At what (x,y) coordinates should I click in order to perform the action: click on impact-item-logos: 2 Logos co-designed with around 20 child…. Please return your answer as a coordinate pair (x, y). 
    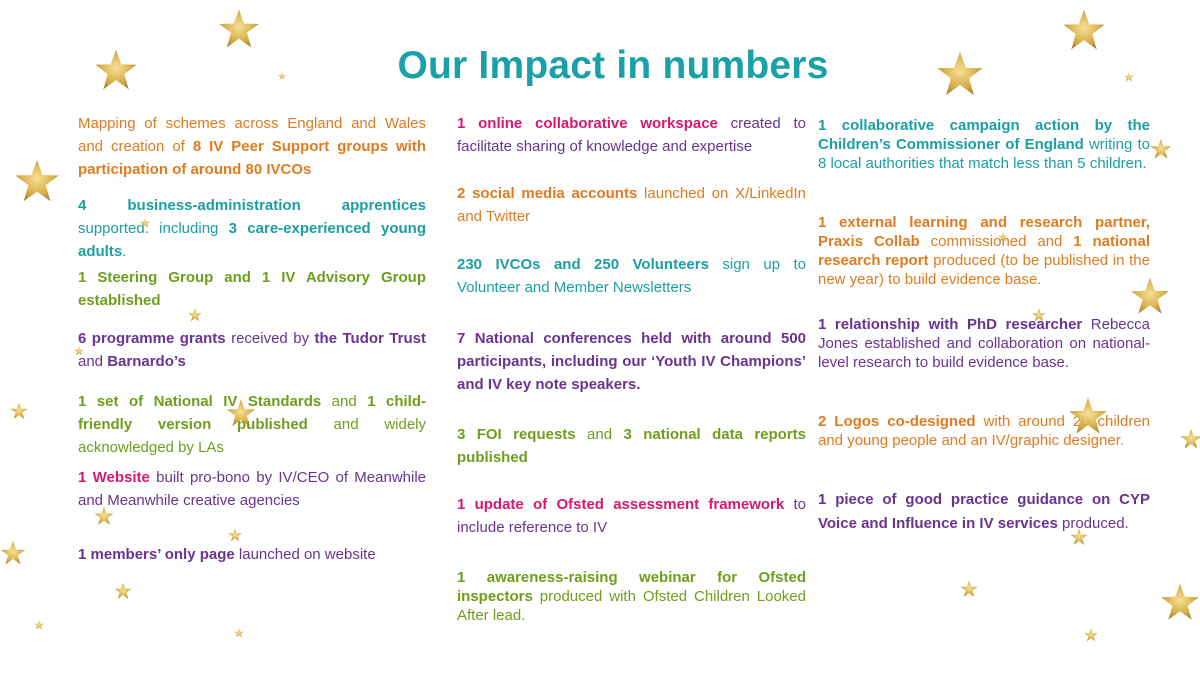
    Looking at the image, I should click on (984, 431).